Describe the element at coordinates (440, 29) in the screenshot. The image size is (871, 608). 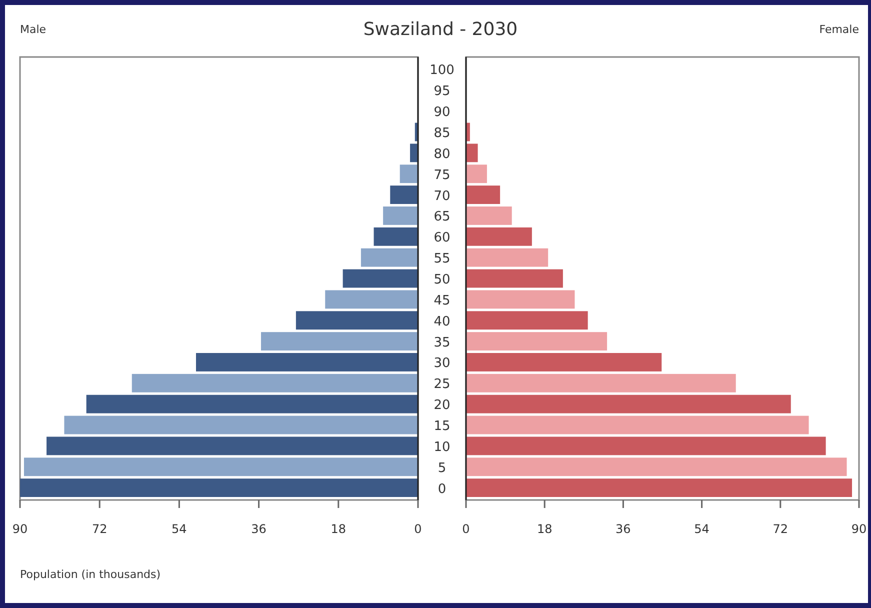
I see `chart-title: Swaziland - 2030` at that location.